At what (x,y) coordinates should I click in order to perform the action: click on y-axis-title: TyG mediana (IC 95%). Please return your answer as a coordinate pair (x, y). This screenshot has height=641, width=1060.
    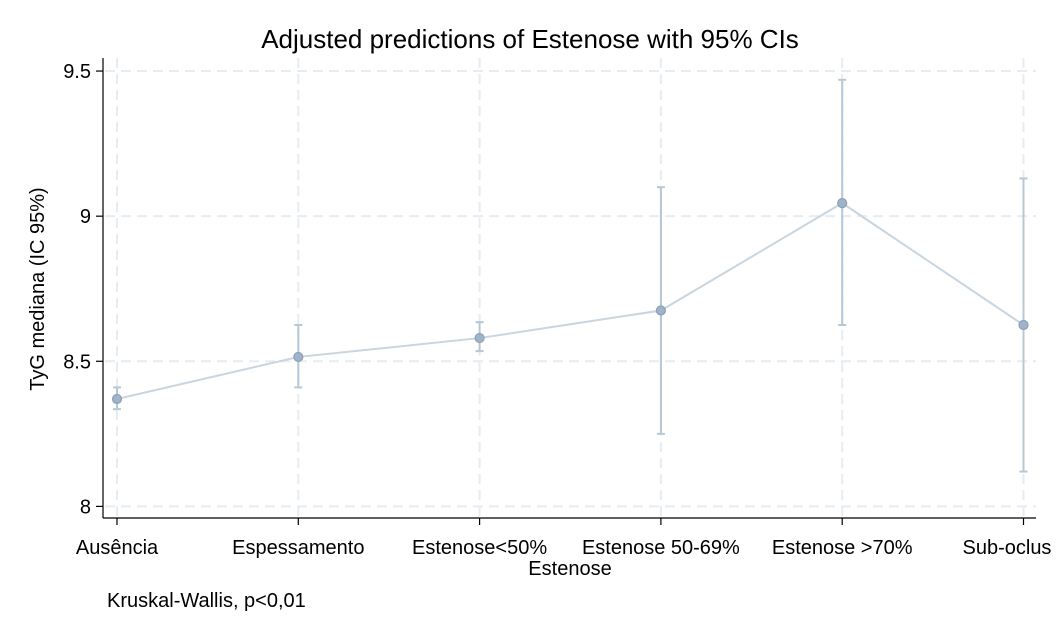
    Looking at the image, I should click on (38, 288).